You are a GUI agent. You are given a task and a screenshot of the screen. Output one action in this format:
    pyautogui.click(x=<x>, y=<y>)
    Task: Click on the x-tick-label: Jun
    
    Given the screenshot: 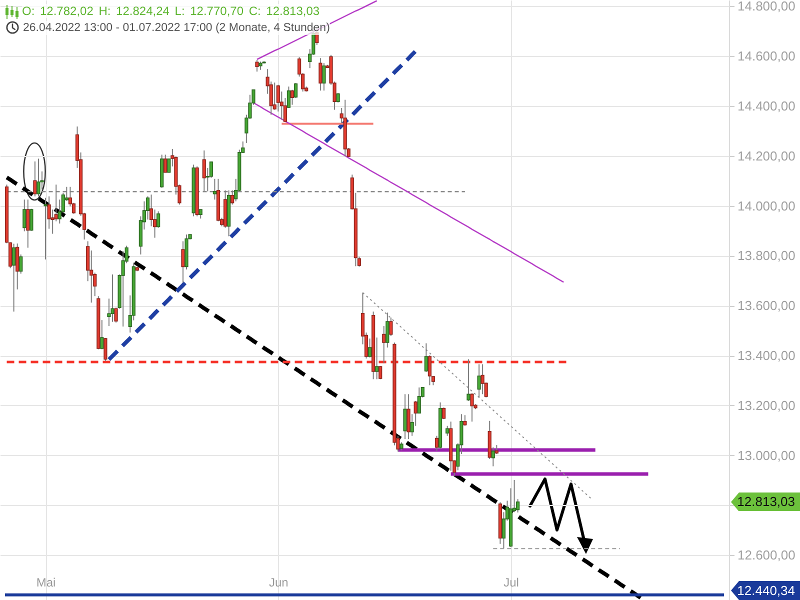 What is the action you would take?
    pyautogui.click(x=278, y=583)
    